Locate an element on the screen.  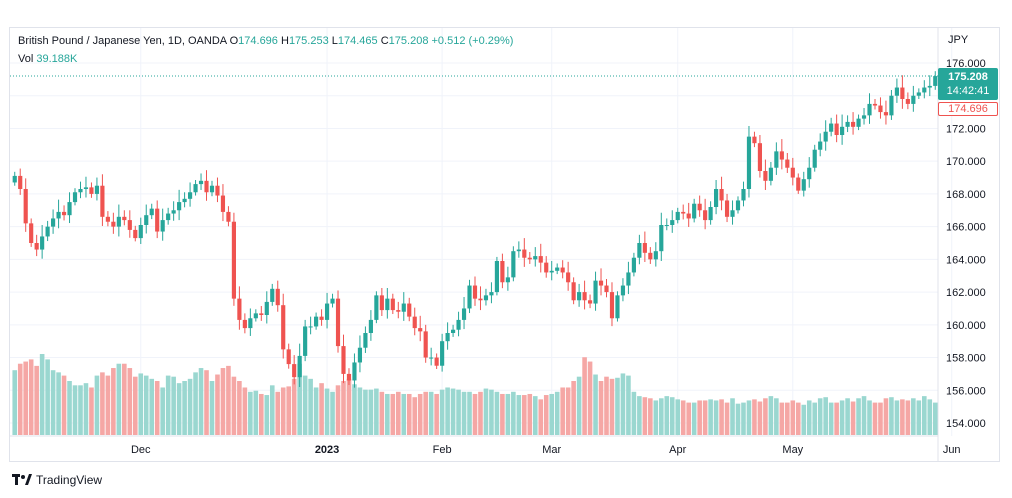
x-tick-label: Jun is located at coordinates (952, 450).